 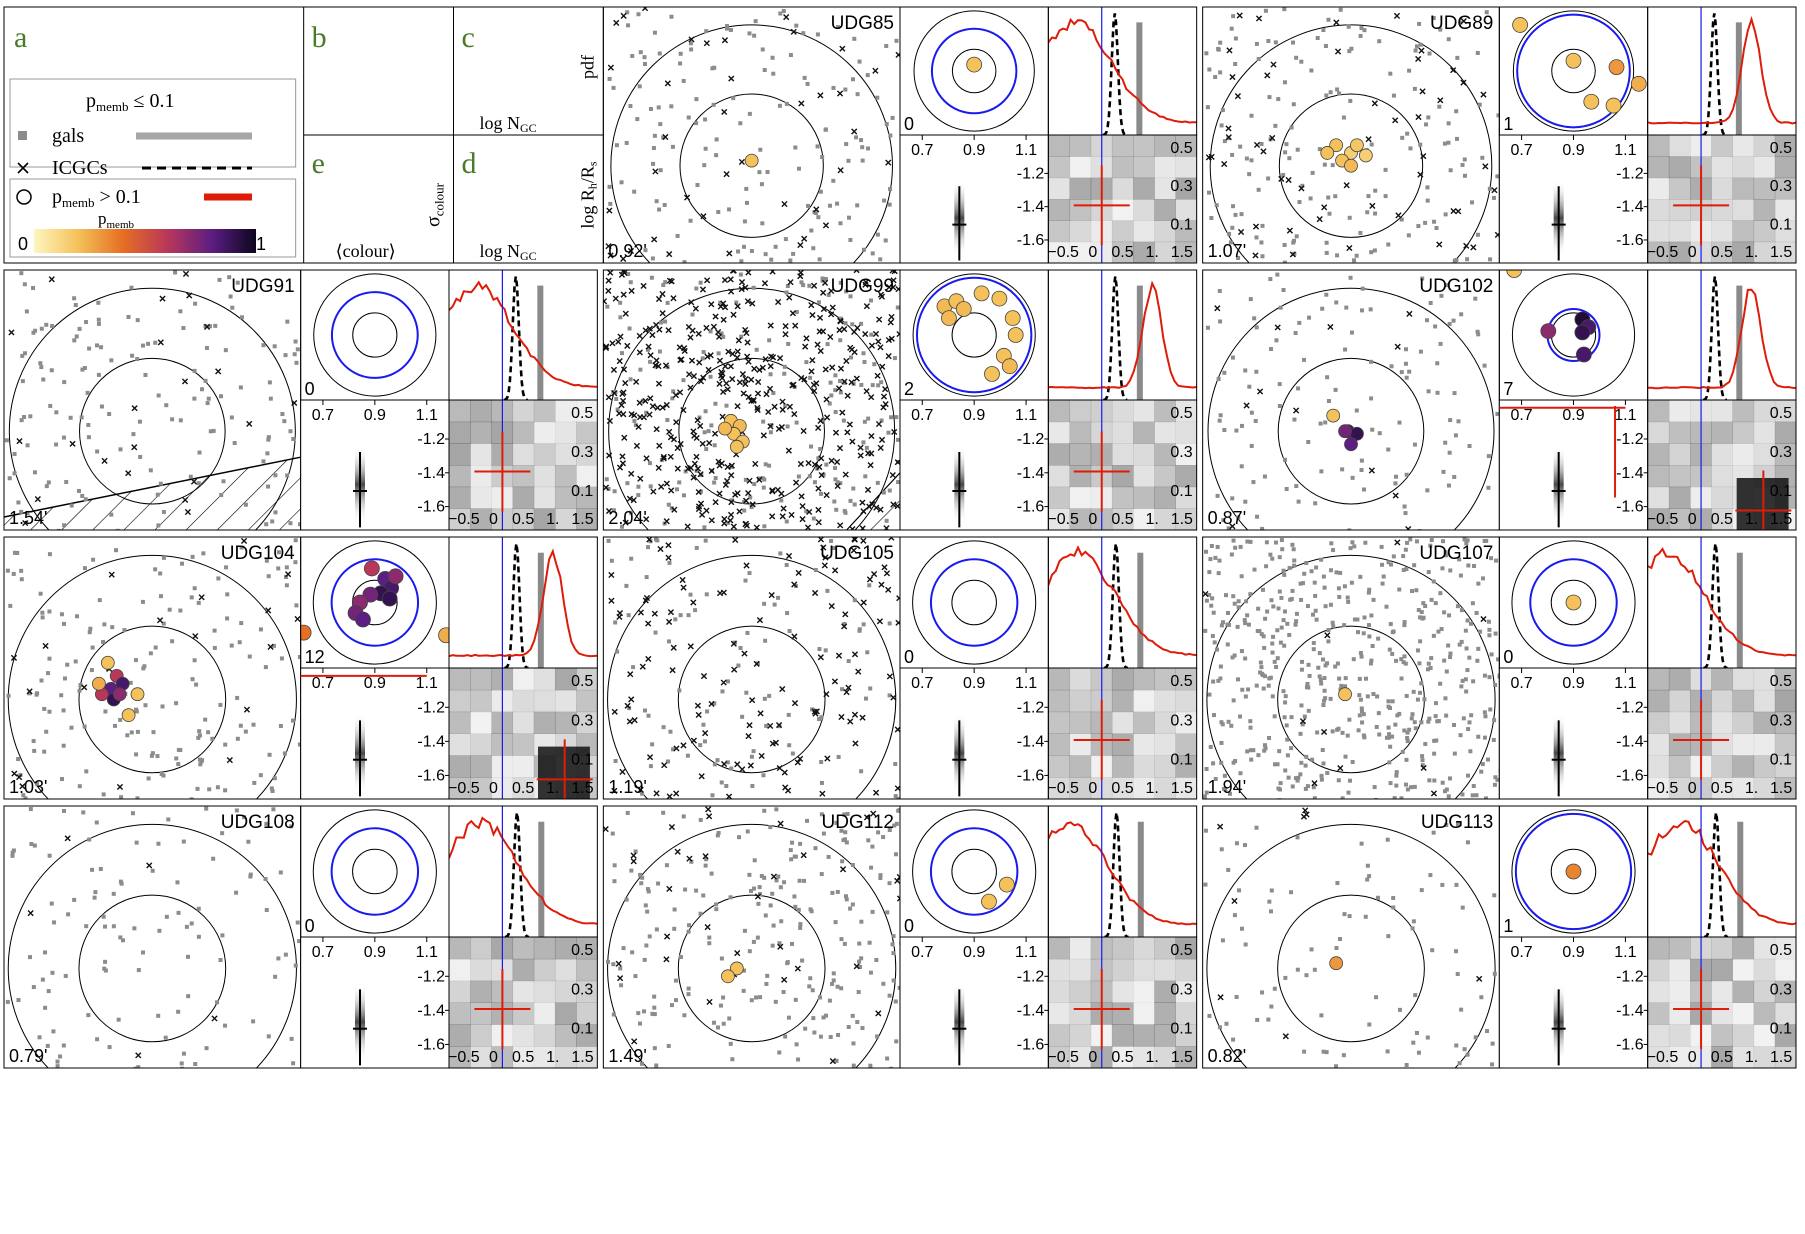 What do you see at coordinates (1692, 252) in the screenshot?
I see `d-xtick: 0` at bounding box center [1692, 252].